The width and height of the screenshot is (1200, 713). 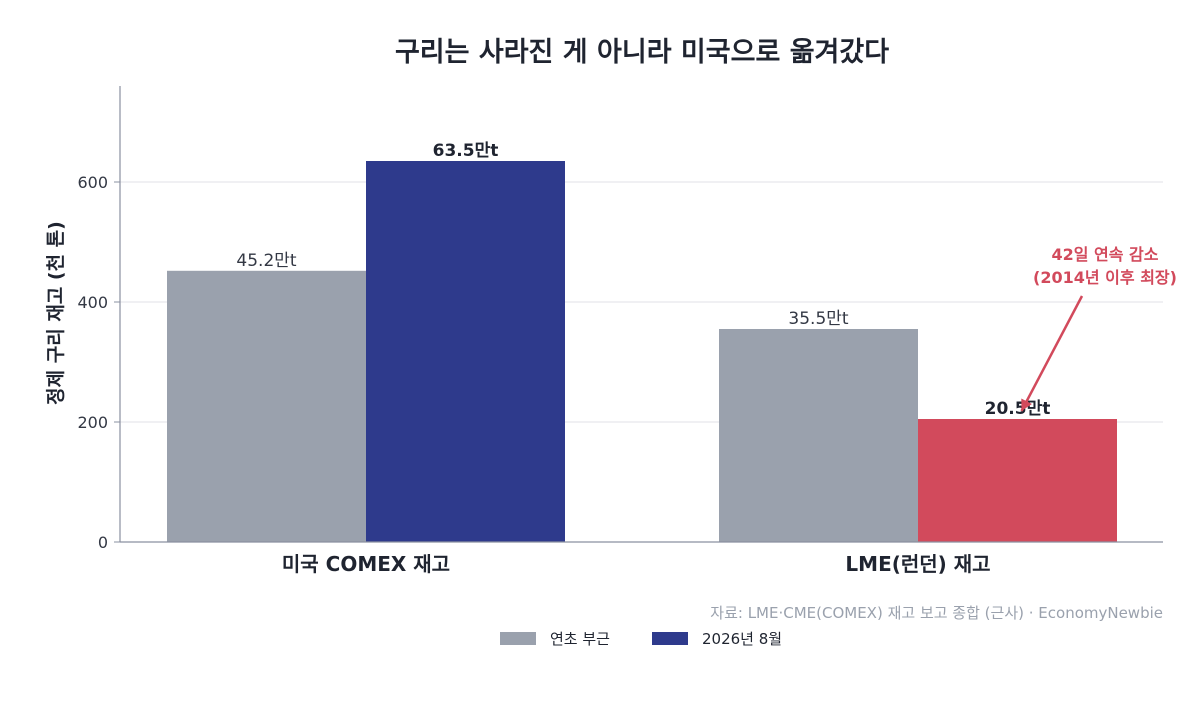 I want to click on annotation-arrowhead, so click(x=1026, y=404).